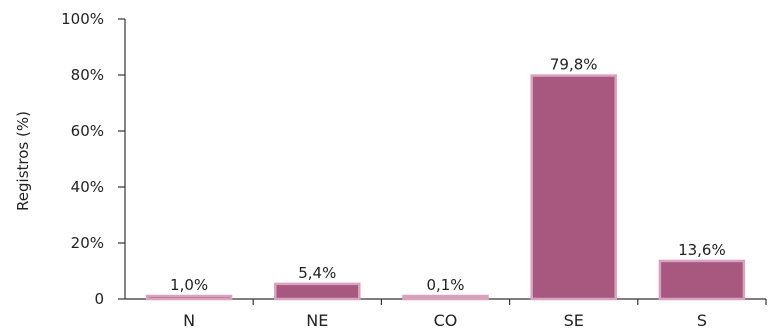 The width and height of the screenshot is (771, 331). What do you see at coordinates (93, 159) in the screenshot?
I see `y-axis: 0 20% 40% 60% 80% 100%` at bounding box center [93, 159].